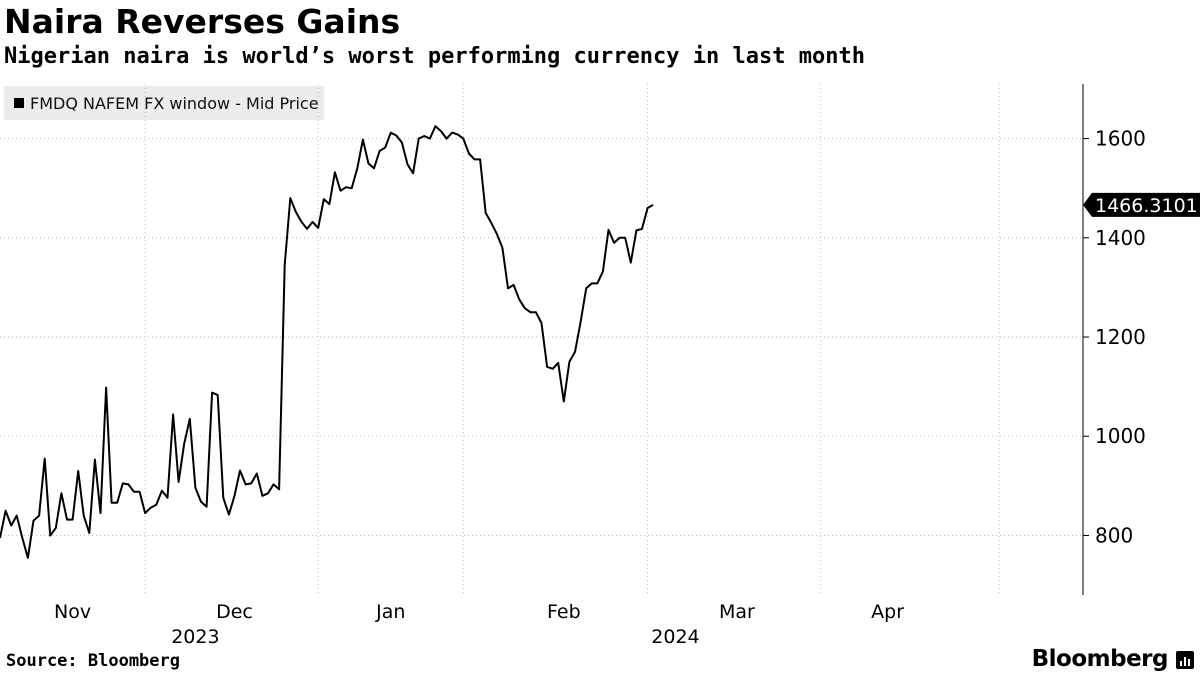 The height and width of the screenshot is (675, 1200). What do you see at coordinates (1114, 535) in the screenshot?
I see `y-tick-label: 800` at bounding box center [1114, 535].